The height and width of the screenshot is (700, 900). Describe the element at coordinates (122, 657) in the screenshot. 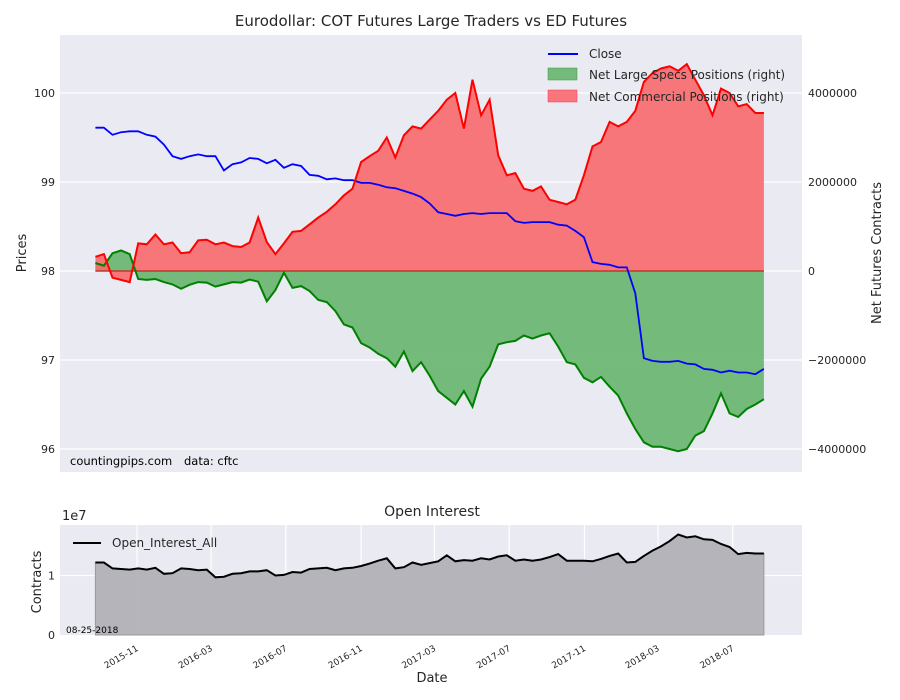

I see `x-tick-label: 2015-11` at that location.